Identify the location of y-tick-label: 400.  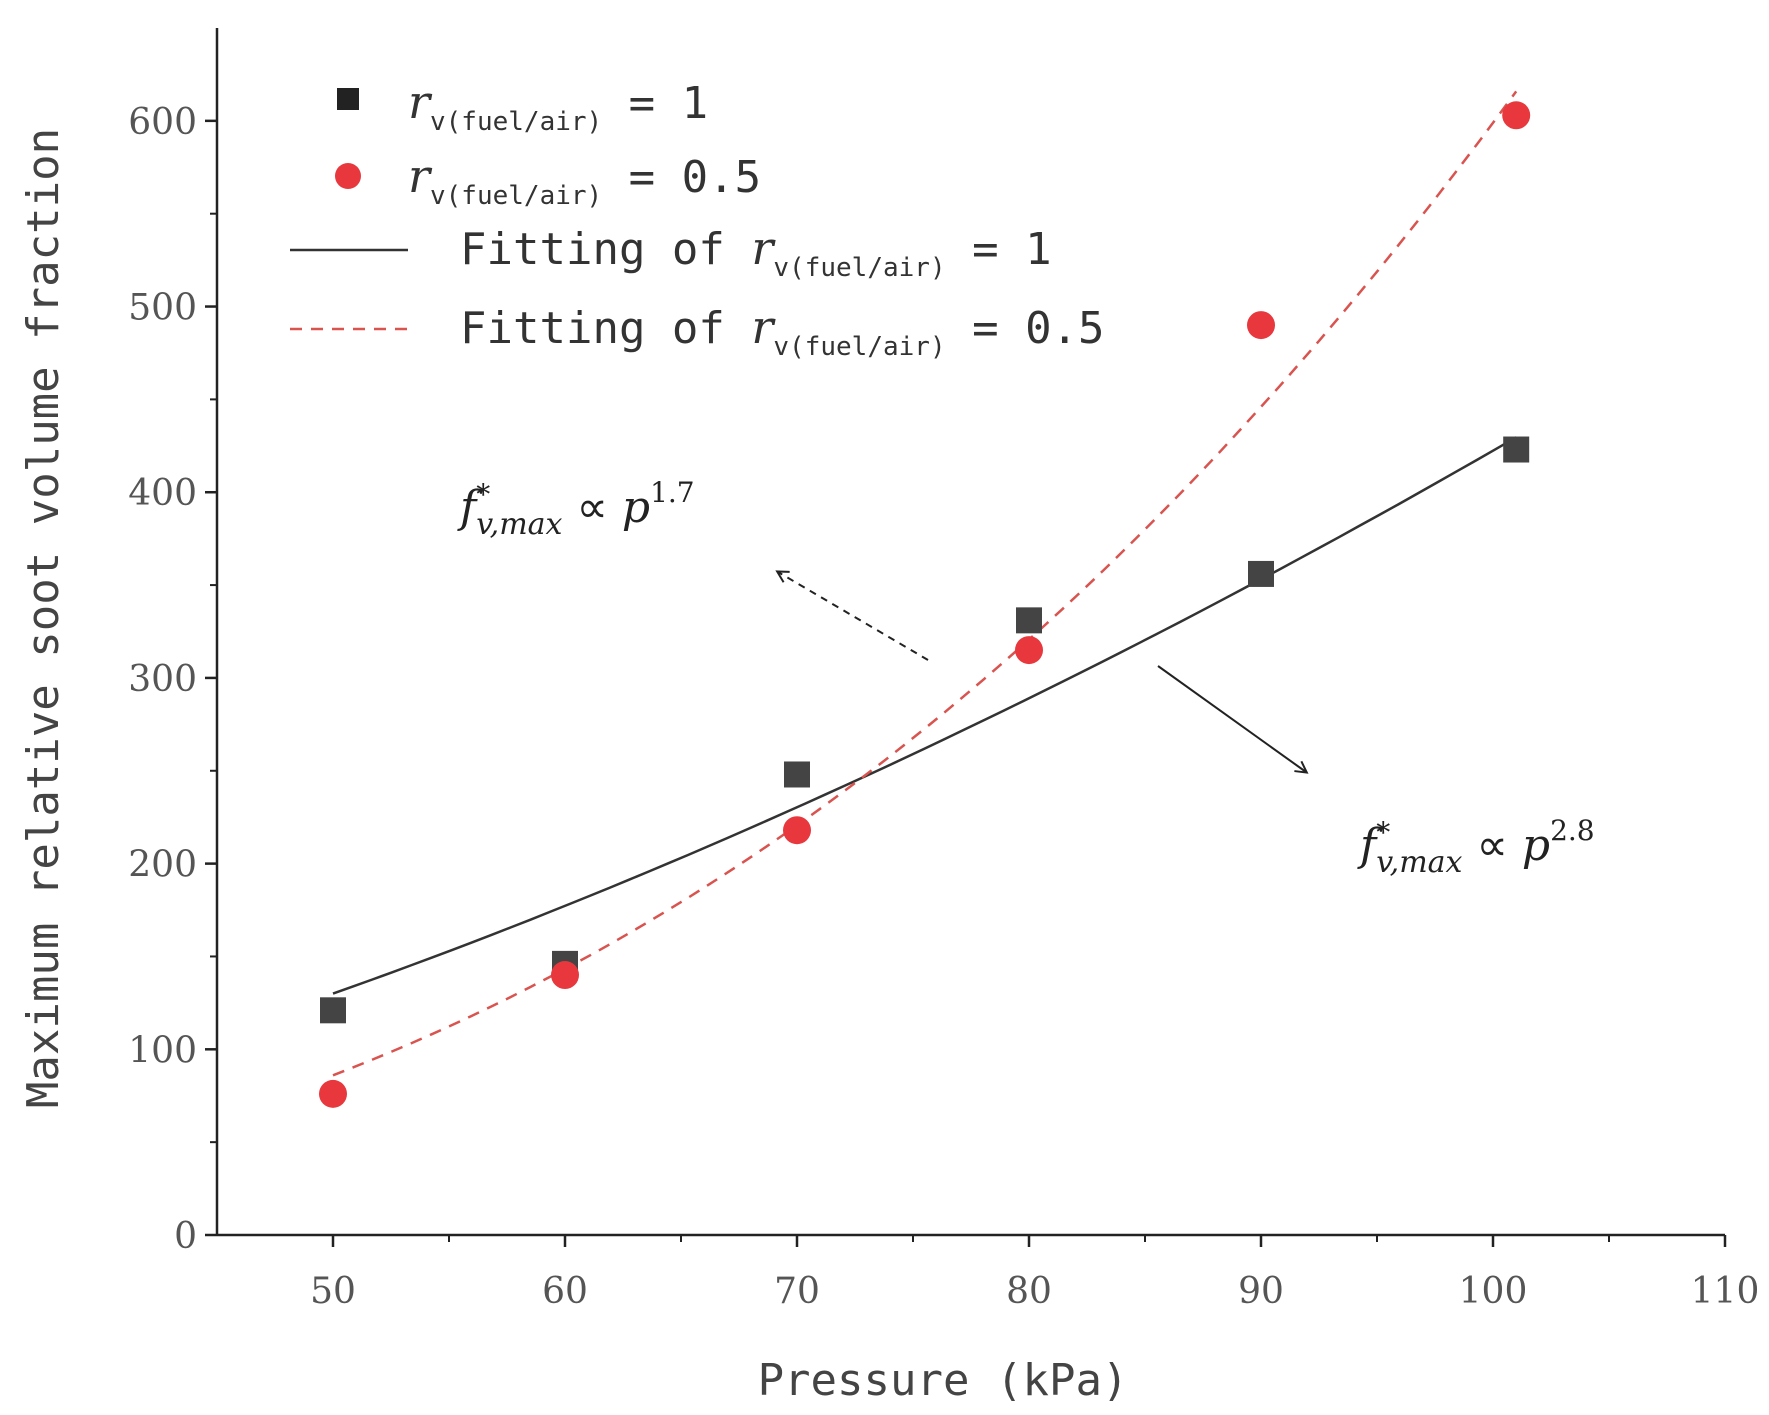
(162, 493).